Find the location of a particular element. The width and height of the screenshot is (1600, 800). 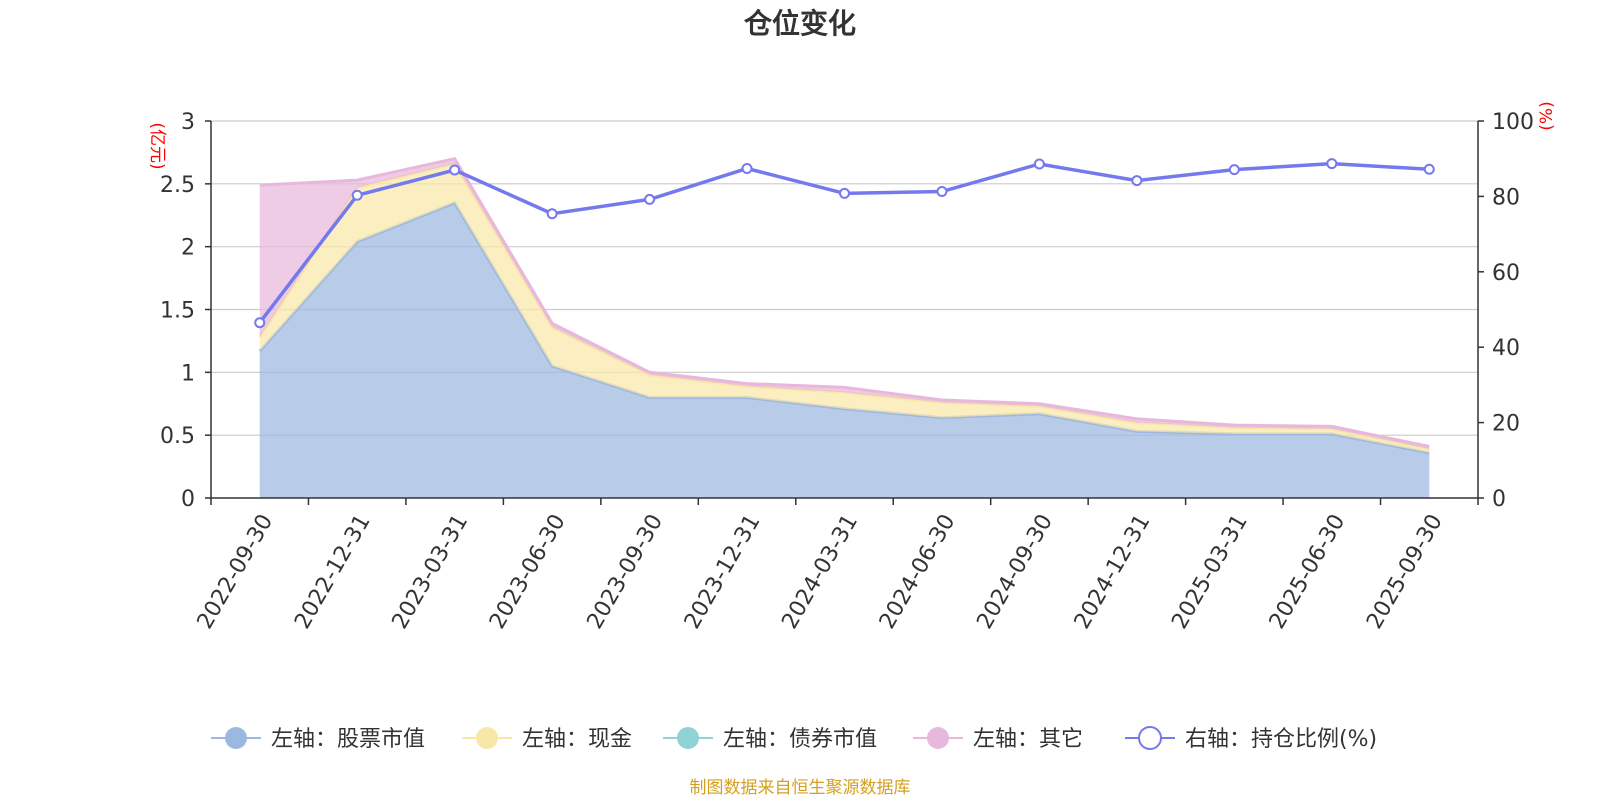

legend-label: 左轴：债券市值 is located at coordinates (800, 739).